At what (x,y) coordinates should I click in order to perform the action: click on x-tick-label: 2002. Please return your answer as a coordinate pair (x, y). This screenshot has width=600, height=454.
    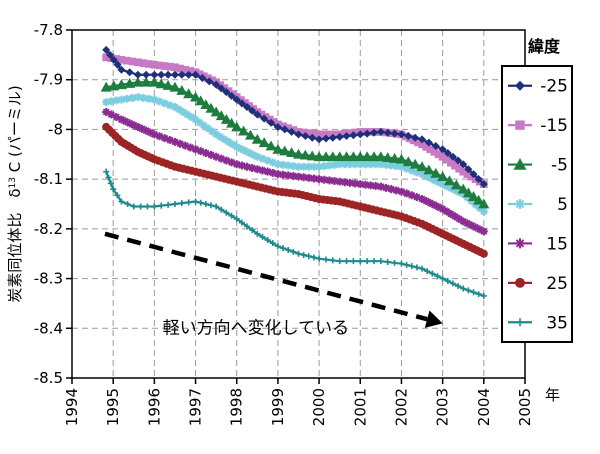
    Looking at the image, I should click on (401, 407).